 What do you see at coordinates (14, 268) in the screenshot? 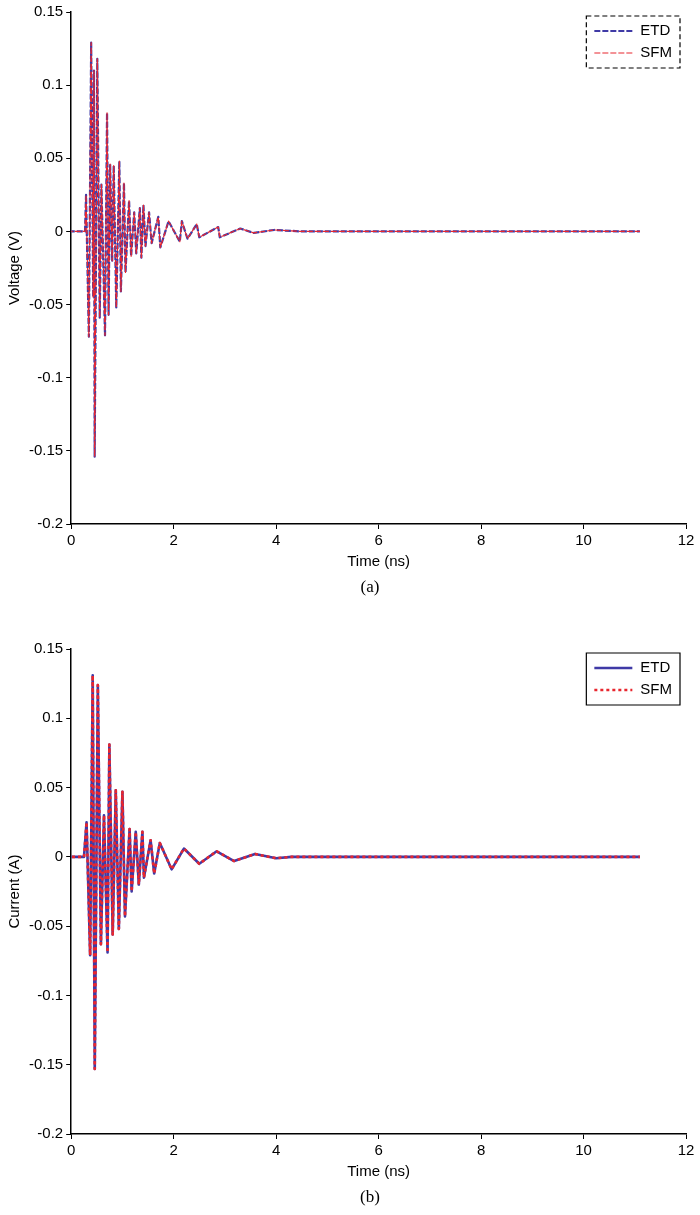
I see `y-axis-title: Voltage (V)` at bounding box center [14, 268].